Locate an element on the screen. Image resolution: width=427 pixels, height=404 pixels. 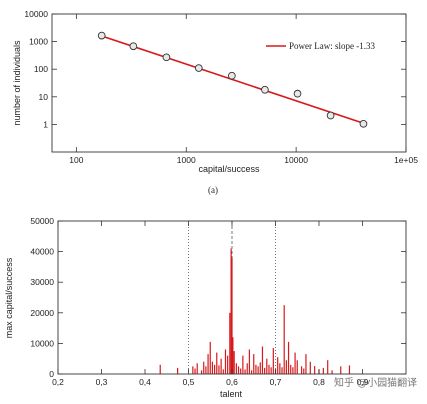
chart-b-x-tick-label: 0,3 is located at coordinates (102, 382).